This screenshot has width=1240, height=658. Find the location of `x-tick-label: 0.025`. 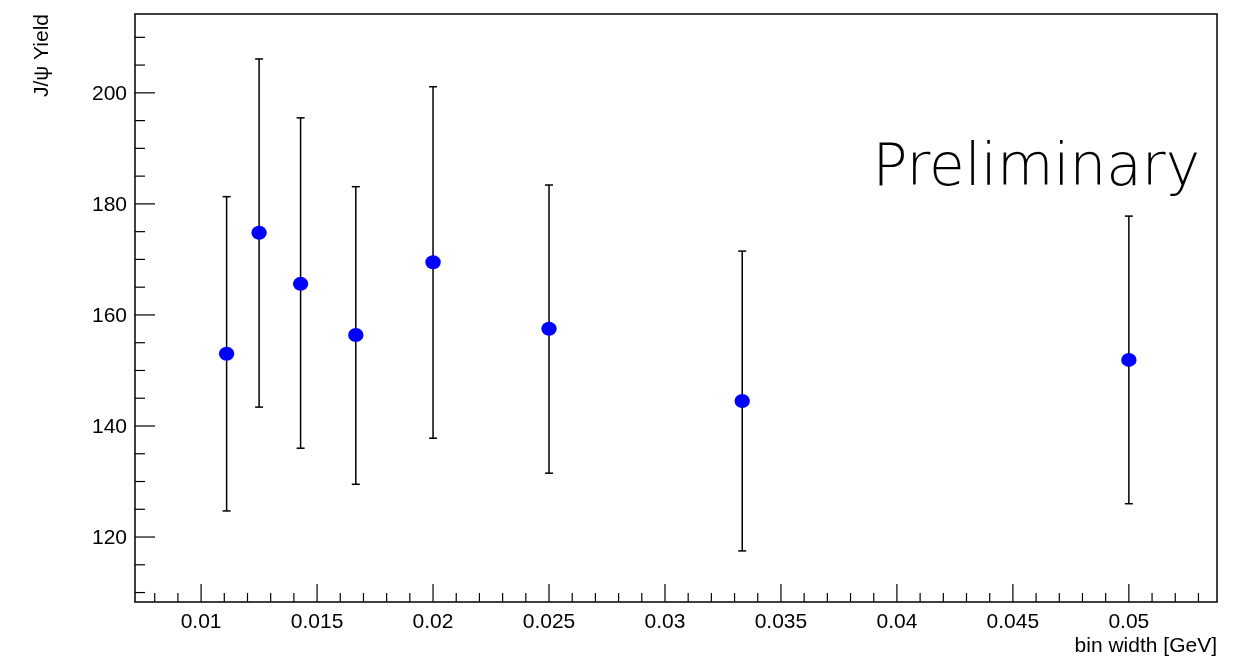

x-tick-label: 0.025 is located at coordinates (549, 620).